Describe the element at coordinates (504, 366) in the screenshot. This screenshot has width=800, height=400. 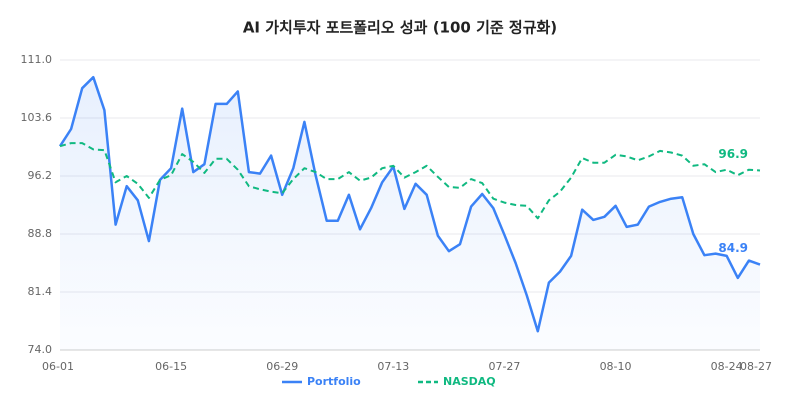
I see `x-tick-label: 07-27` at that location.